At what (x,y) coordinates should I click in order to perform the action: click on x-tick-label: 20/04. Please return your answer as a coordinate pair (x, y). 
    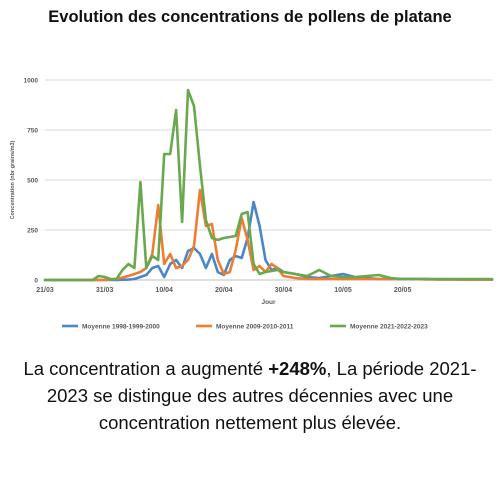
    Looking at the image, I should click on (224, 290).